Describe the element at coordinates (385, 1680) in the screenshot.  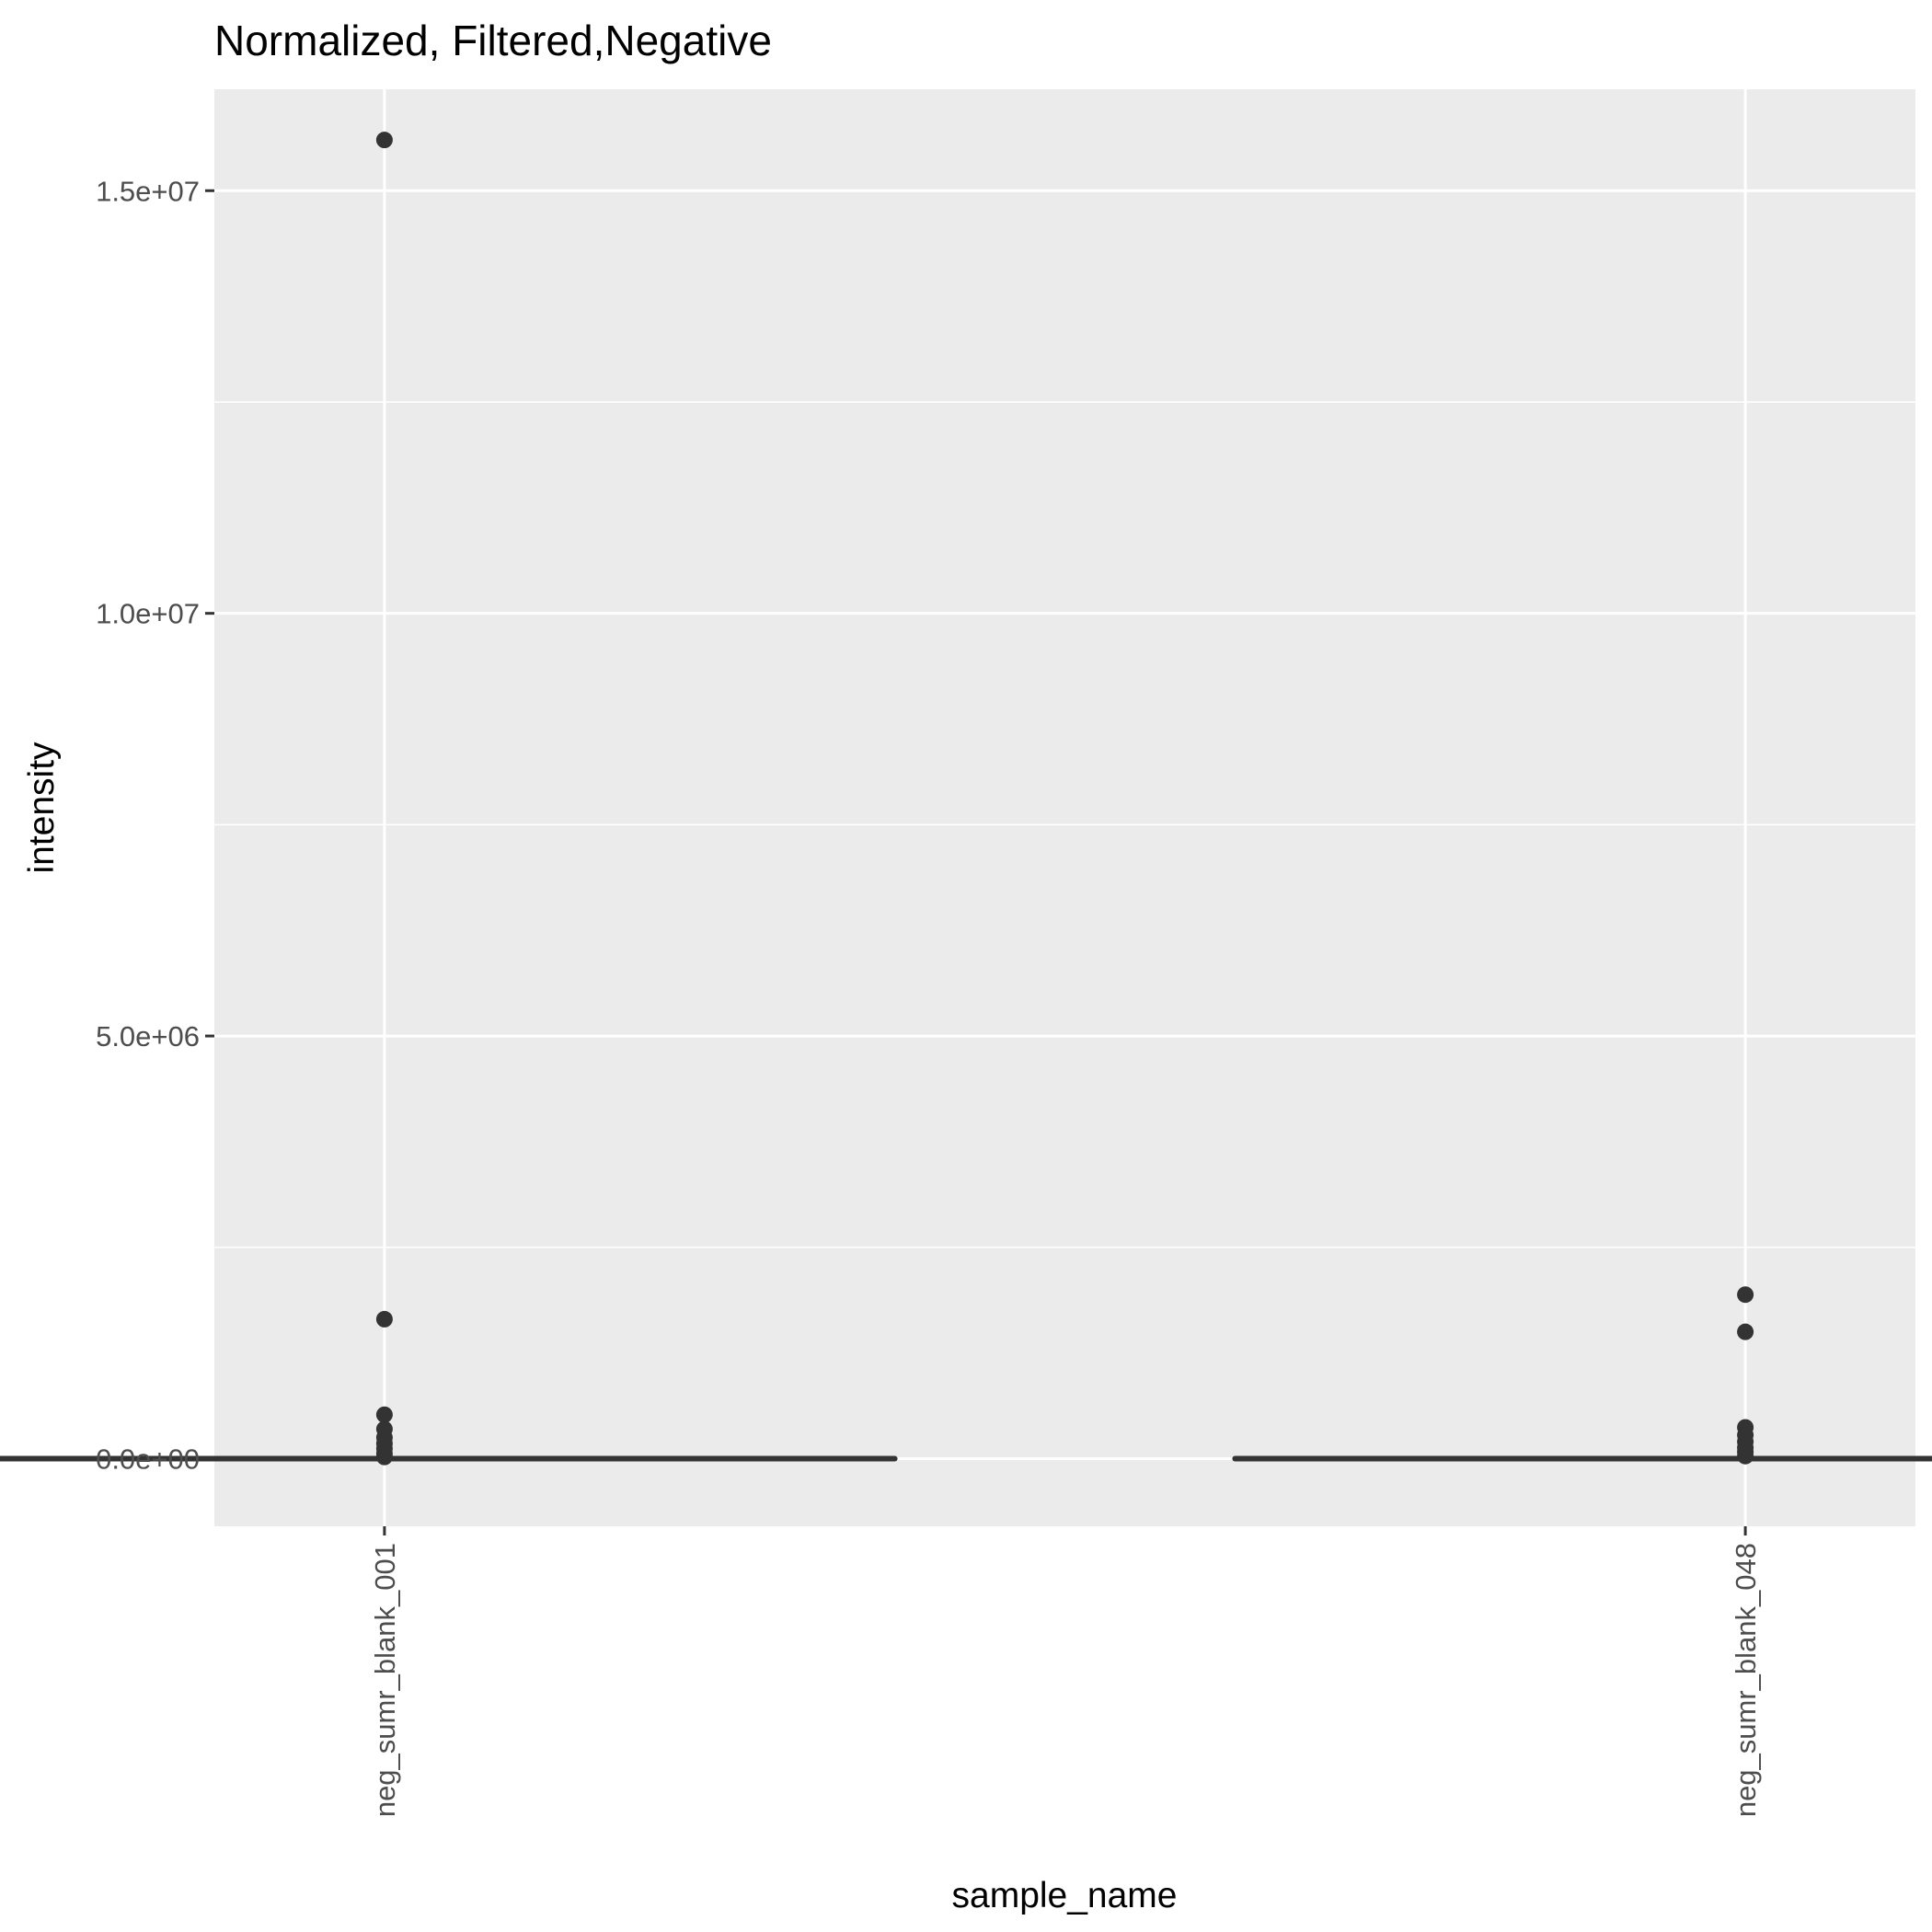
I see `x-tick-label: neg_sumr_blank_001` at that location.